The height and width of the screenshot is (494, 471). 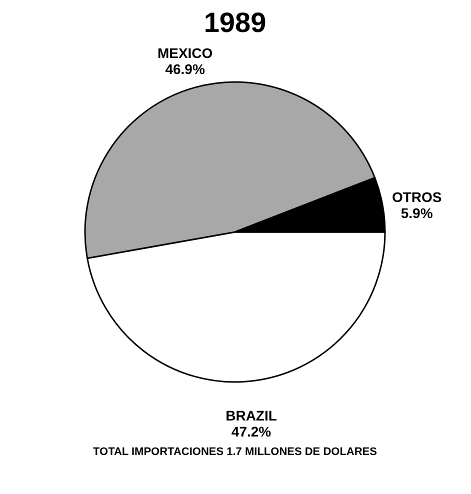 I want to click on text: TOTAL IMPORTACIONES 1.7 MILLONES DE DOLARES, so click(x=235, y=452).